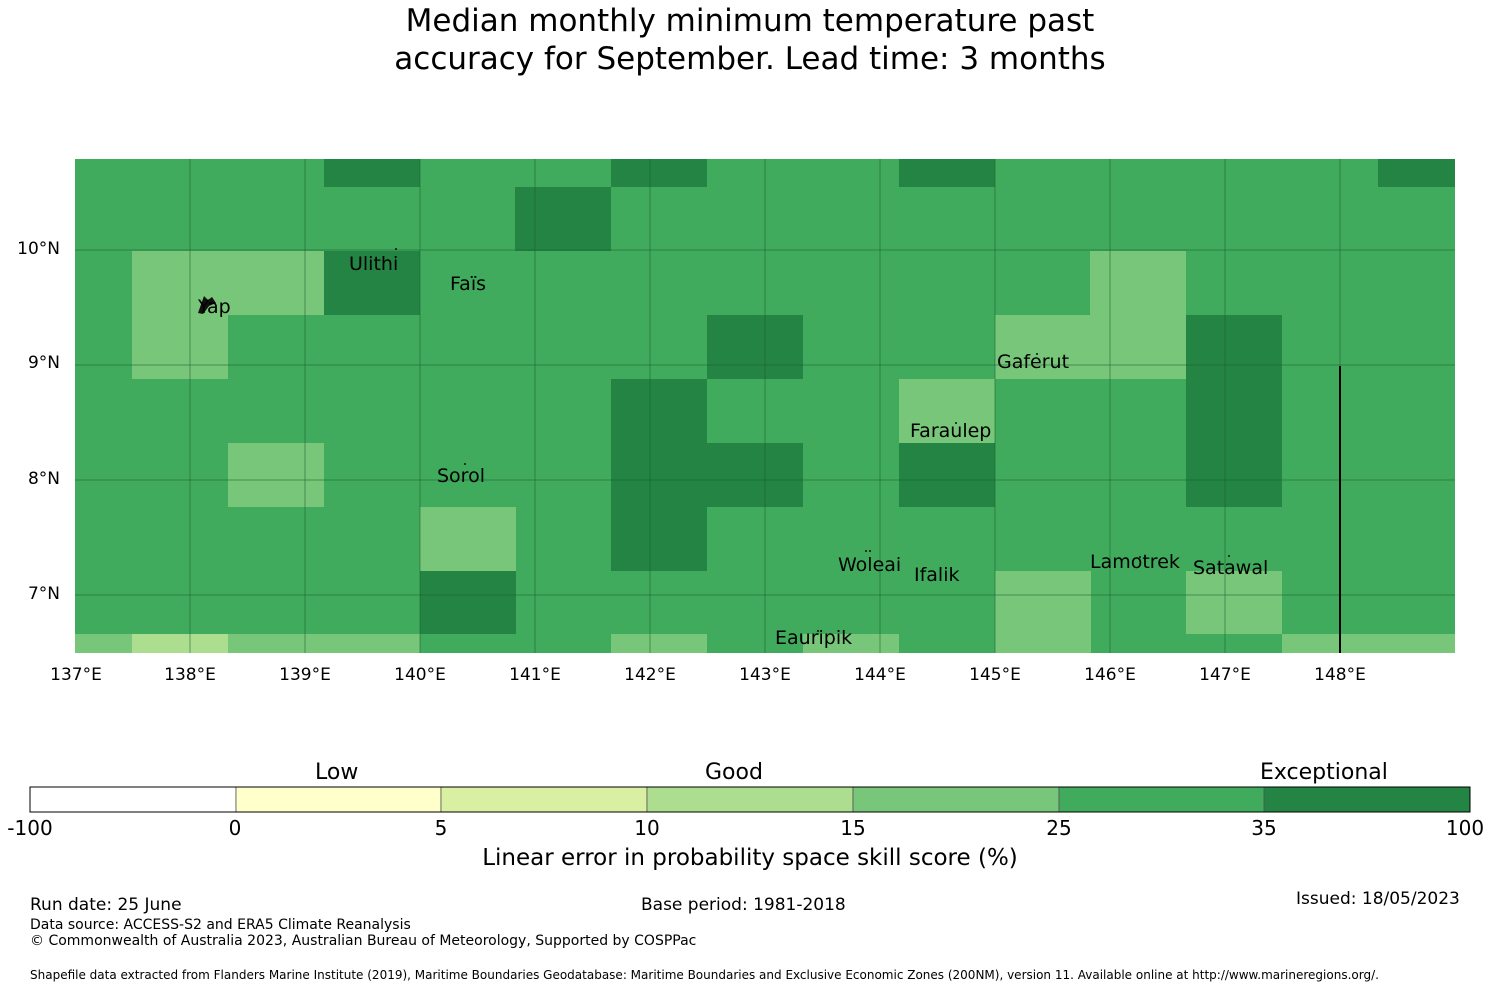 Image resolution: width=1500 pixels, height=990 pixels. I want to click on lon-label-143e: 143°E, so click(765, 675).